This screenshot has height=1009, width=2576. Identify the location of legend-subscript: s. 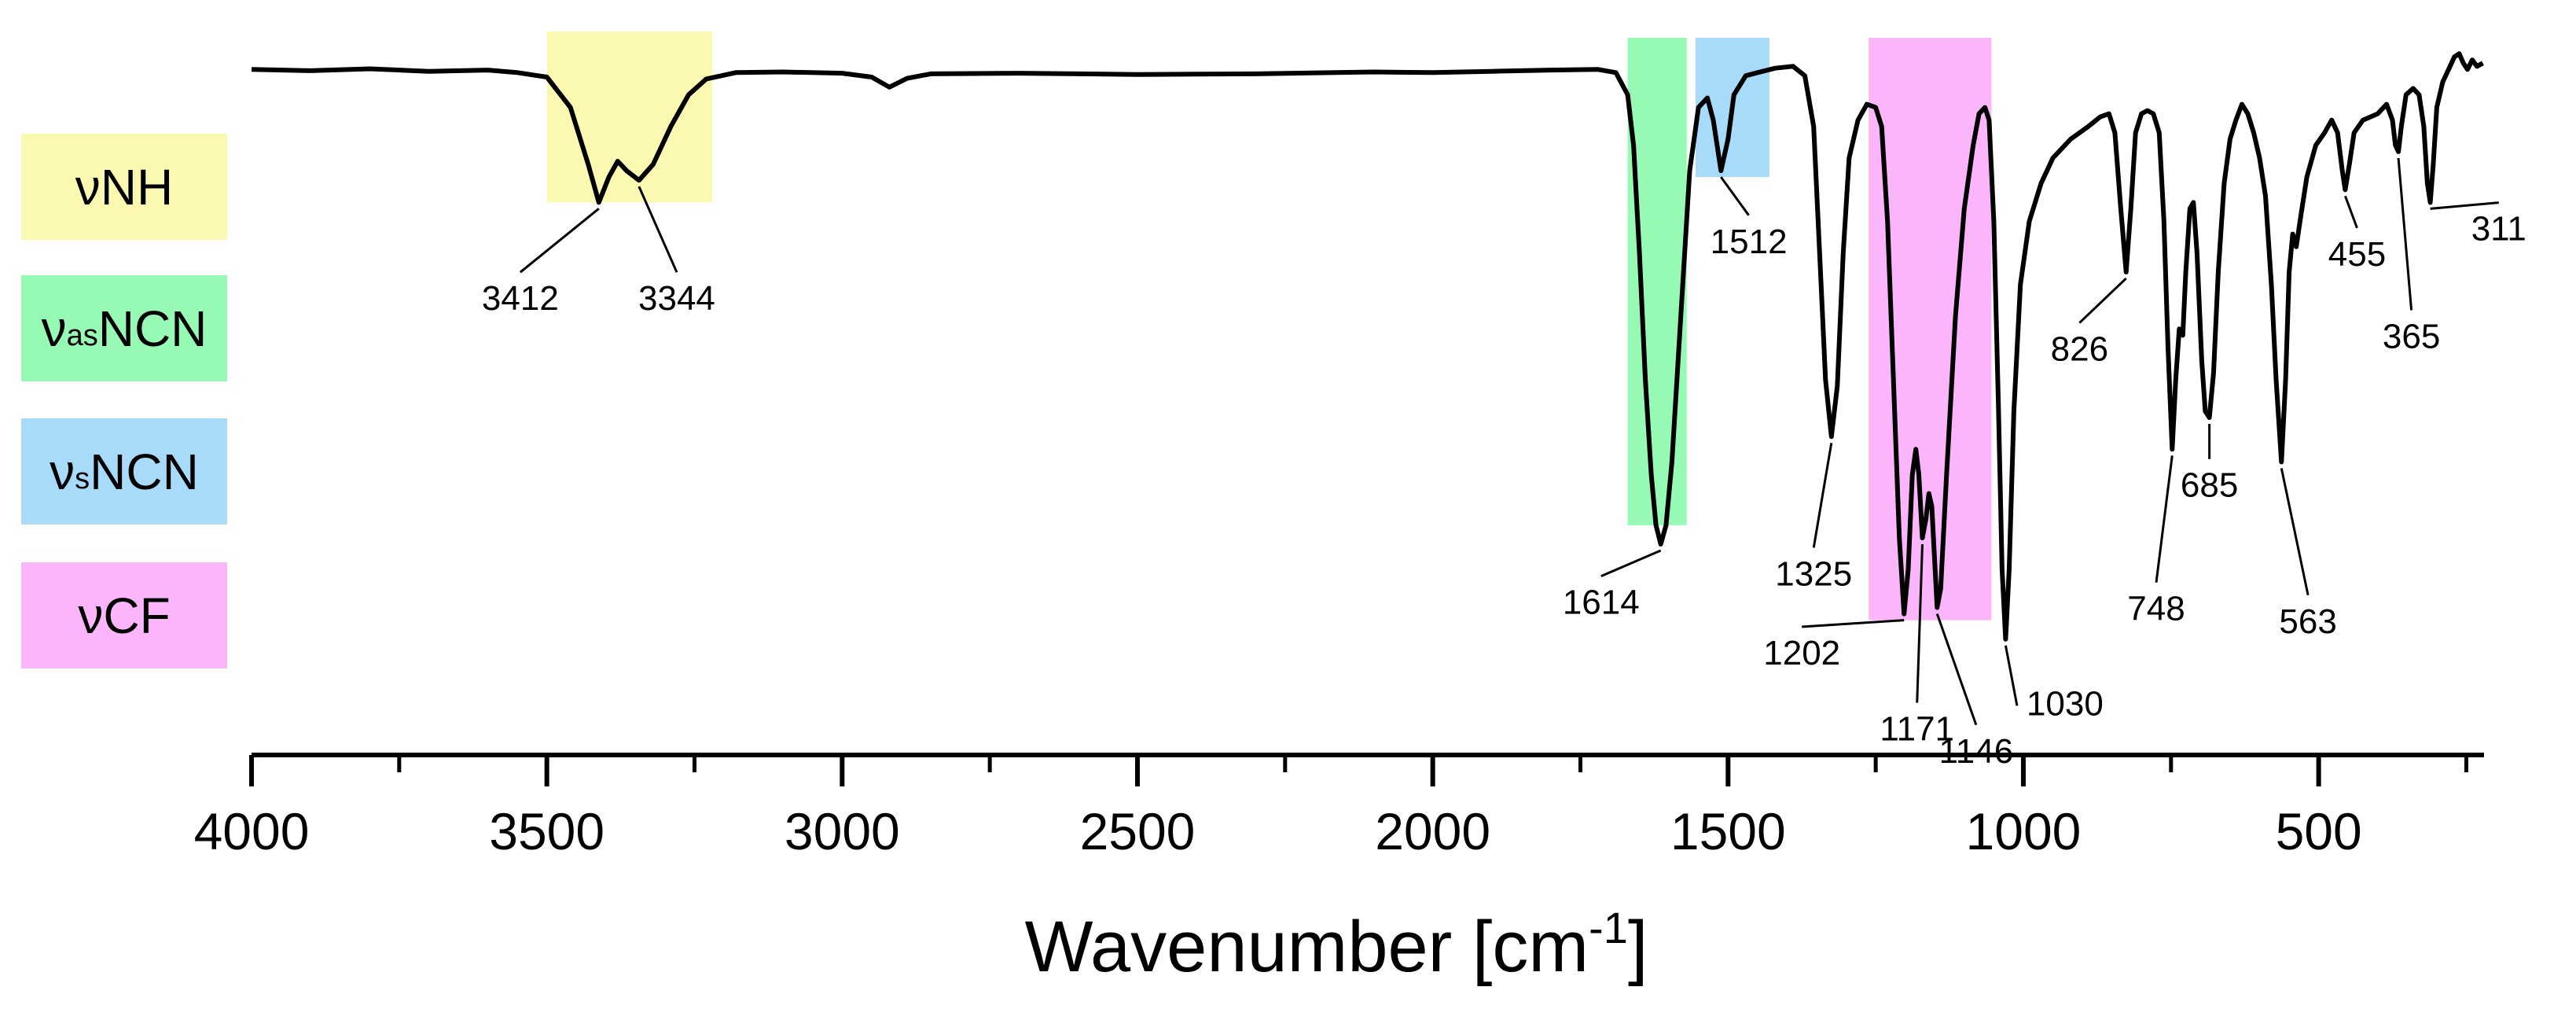
(82, 478).